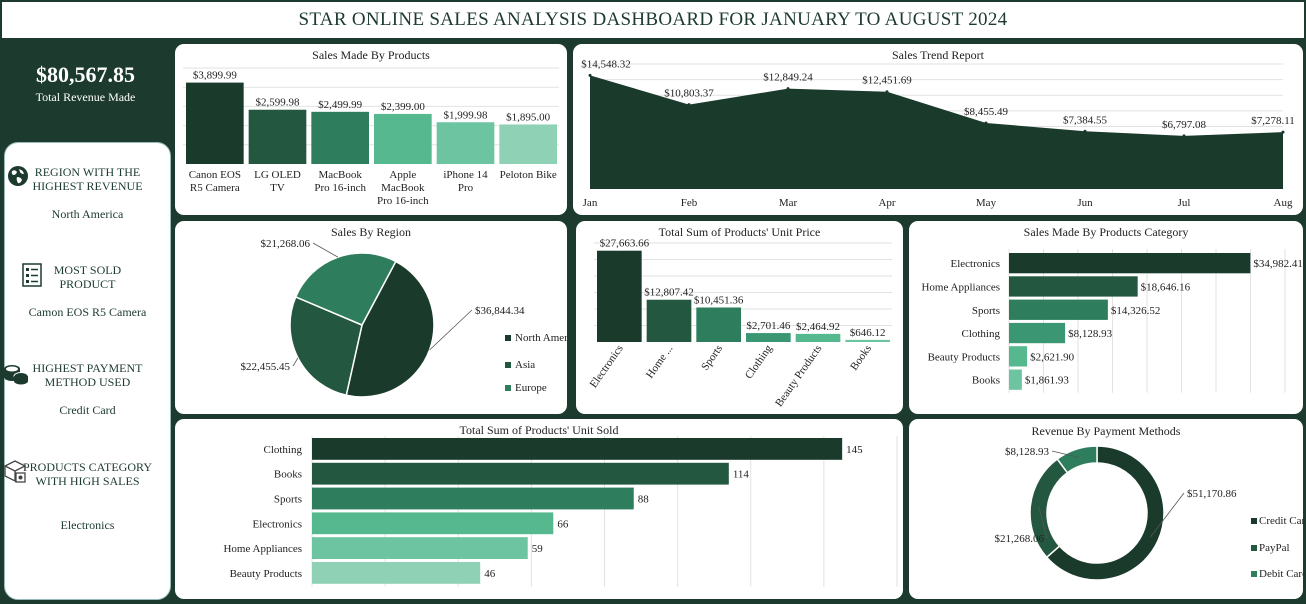  Describe the element at coordinates (539, 430) in the screenshot. I see `unitsold-chart-title: Total Sum of Products' Unit Sold` at that location.